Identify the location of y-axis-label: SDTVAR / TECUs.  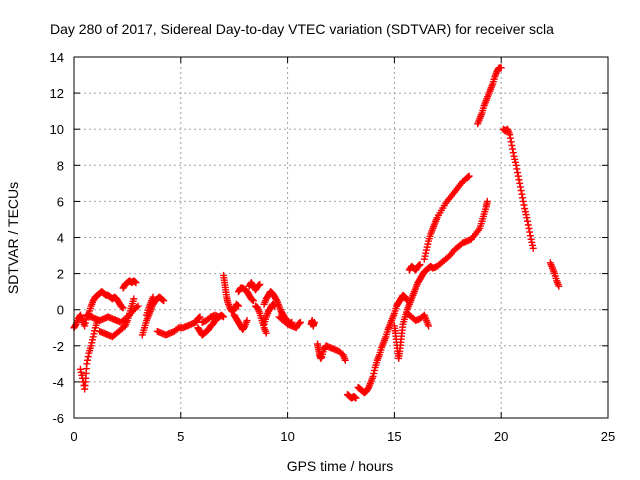
(13, 238).